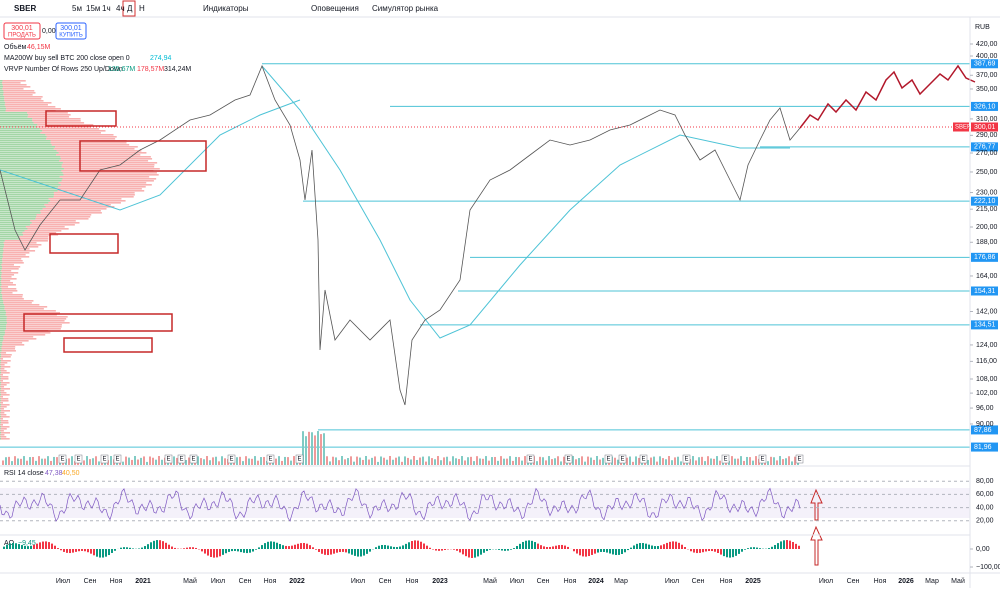 This screenshot has height=593, width=1000. I want to click on replay-button: Симулятор рынка, so click(405, 8).